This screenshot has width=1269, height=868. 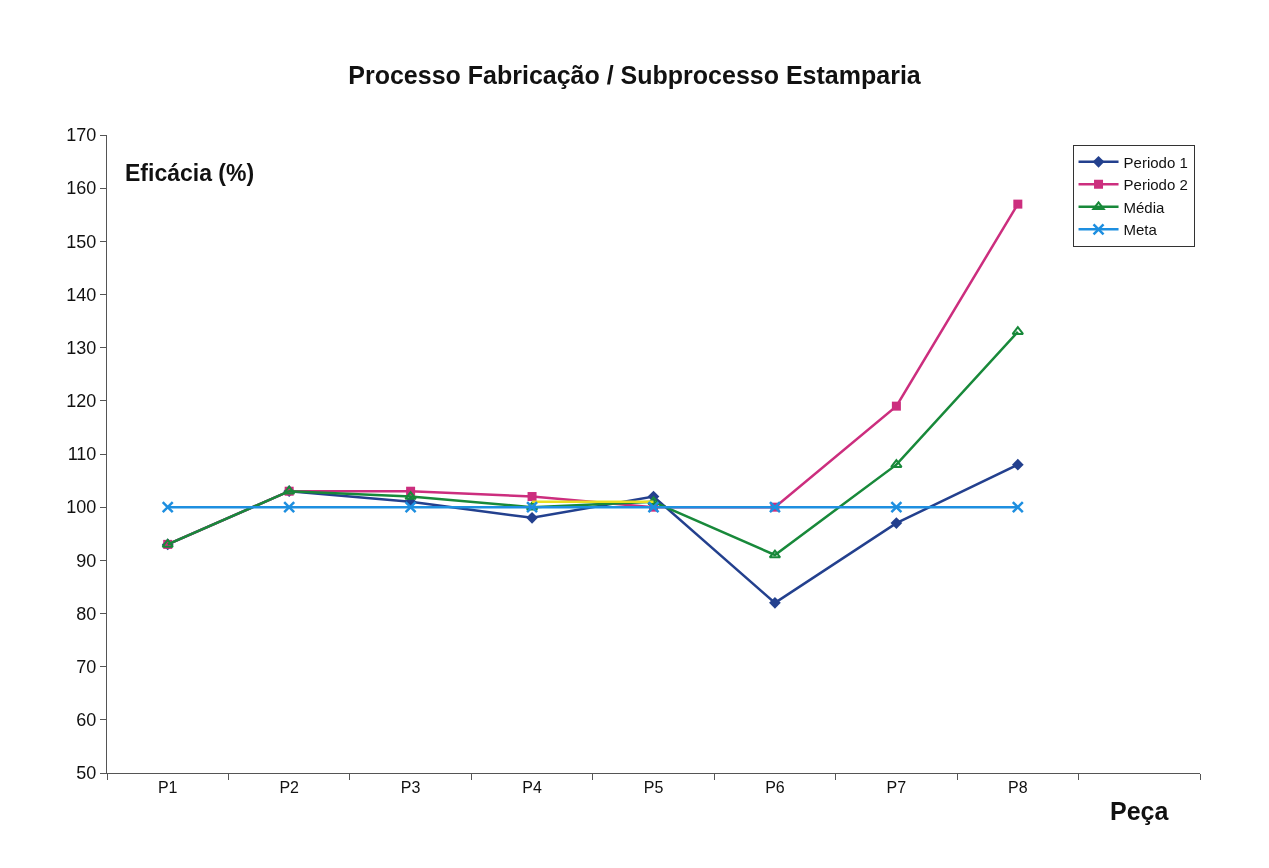 What do you see at coordinates (635, 74) in the screenshot?
I see `chart-title: Processo Fabricação / Subprocesso Estamparia` at bounding box center [635, 74].